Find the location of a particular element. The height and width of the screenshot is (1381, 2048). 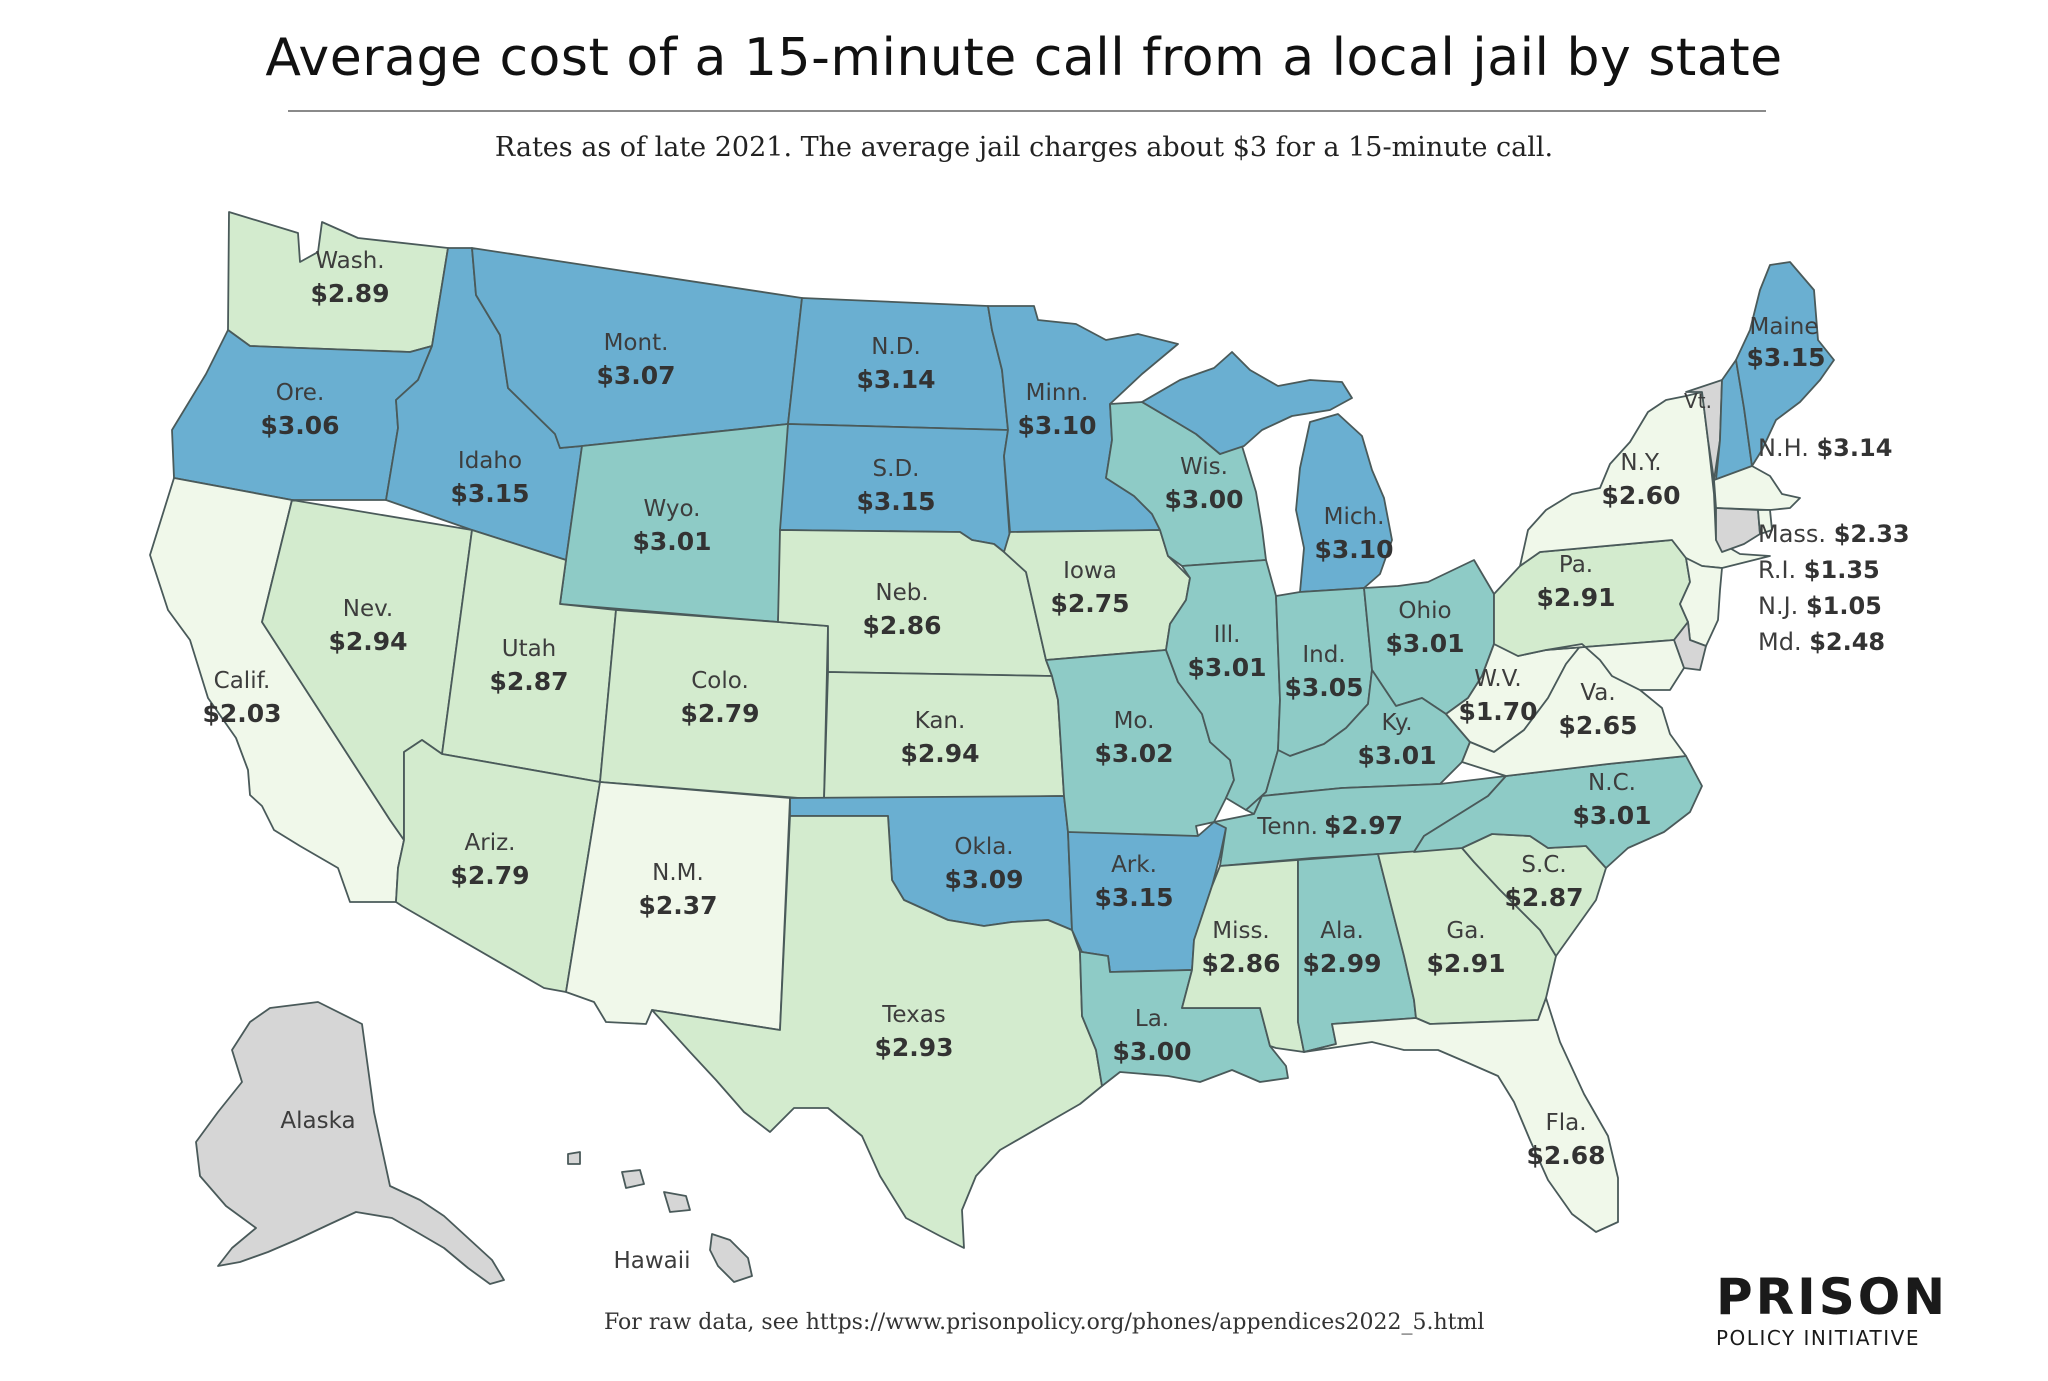

state-value-wi: $3.00 is located at coordinates (1203, 499).